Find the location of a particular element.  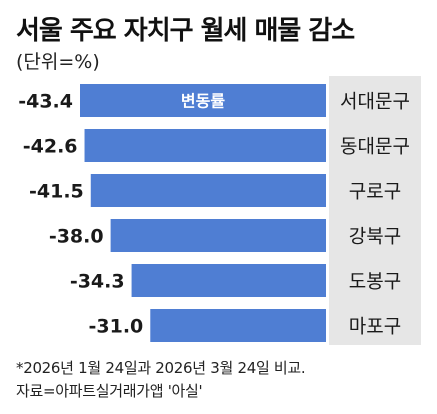

legend-label: 변동률 is located at coordinates (203, 101).